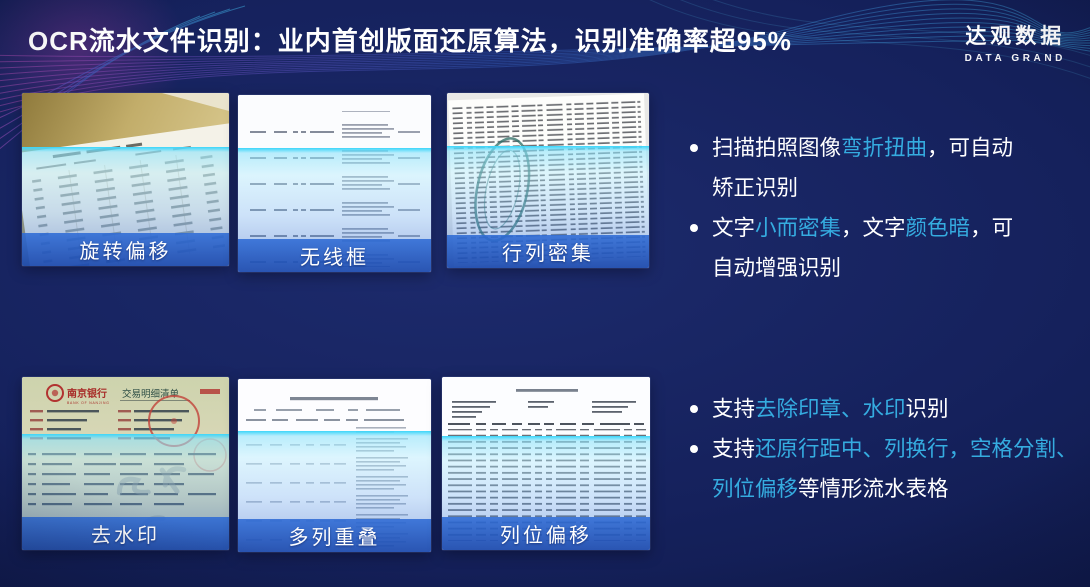  What do you see at coordinates (916, 449) in the screenshot?
I see `highlight-text: 还原行距中、列换行，空格分割、` at bounding box center [916, 449].